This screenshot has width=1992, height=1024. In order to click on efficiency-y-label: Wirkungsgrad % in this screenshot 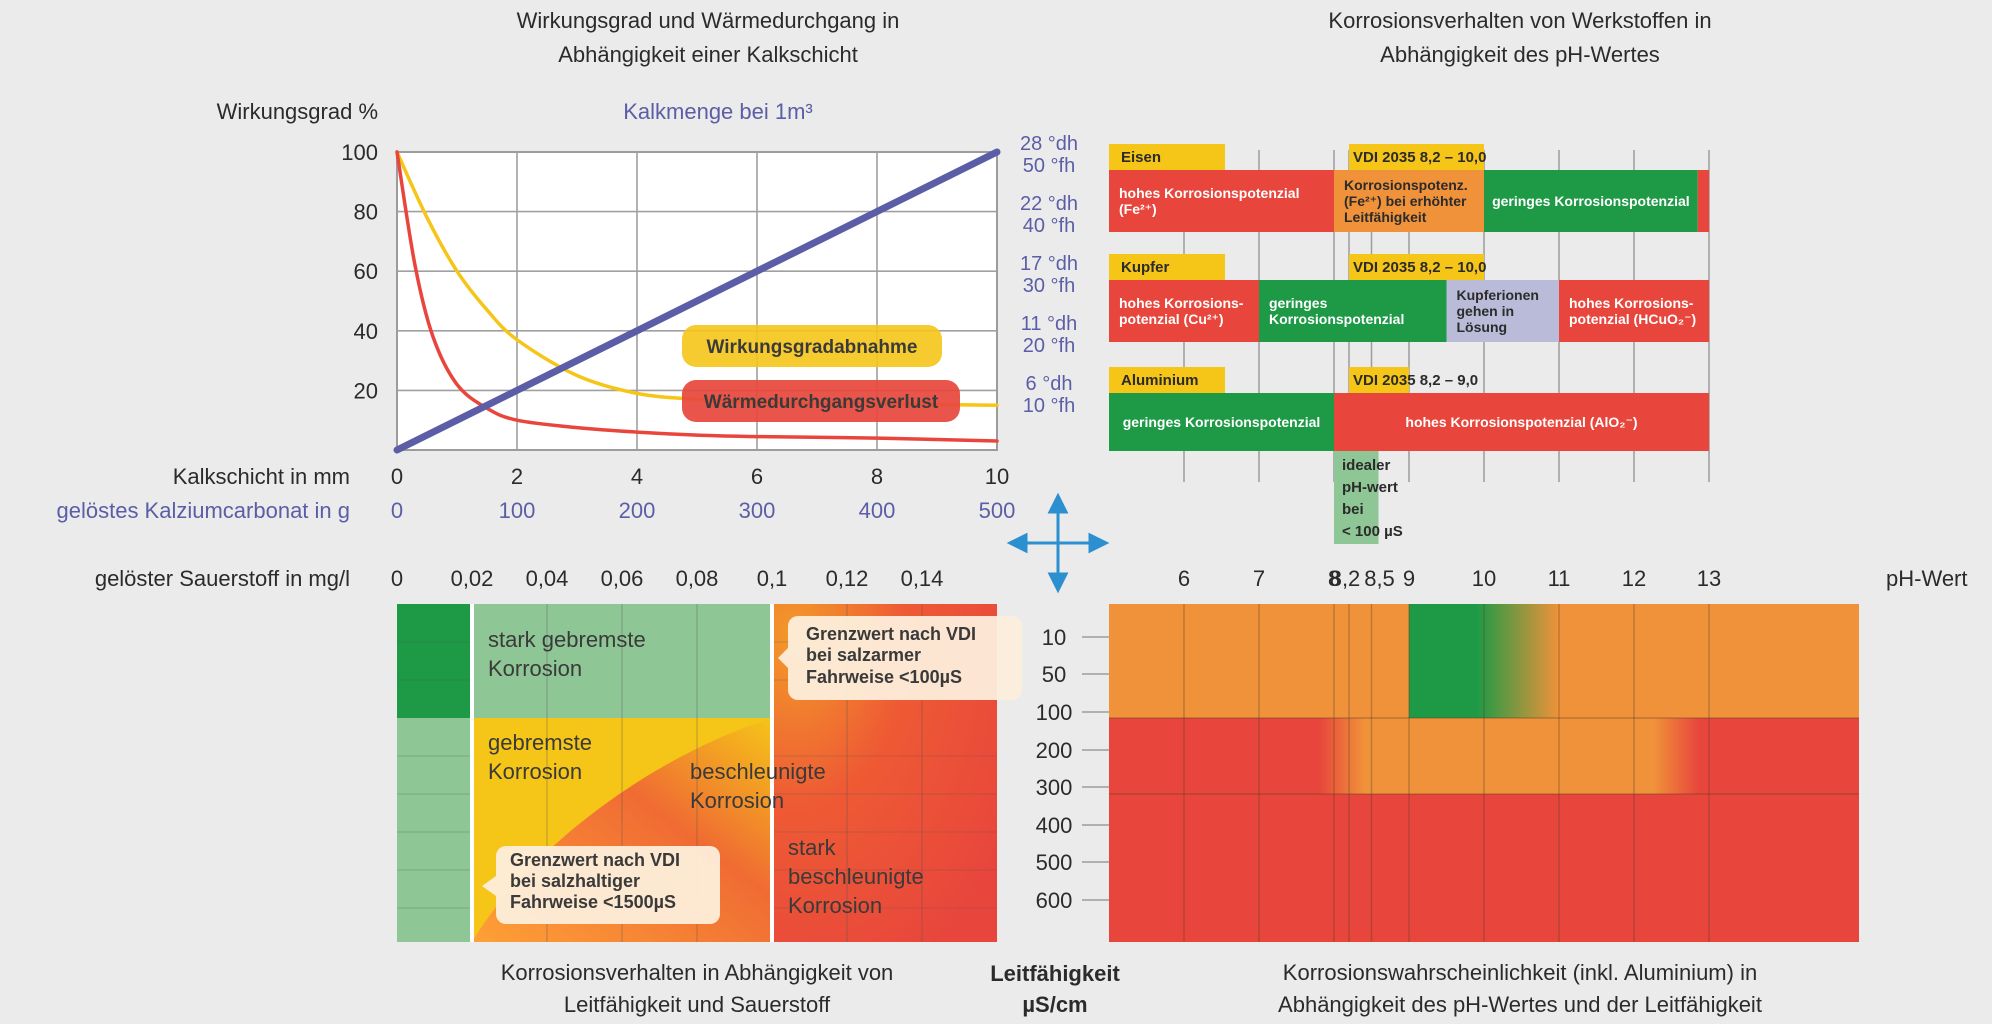, I will do `click(297, 111)`.